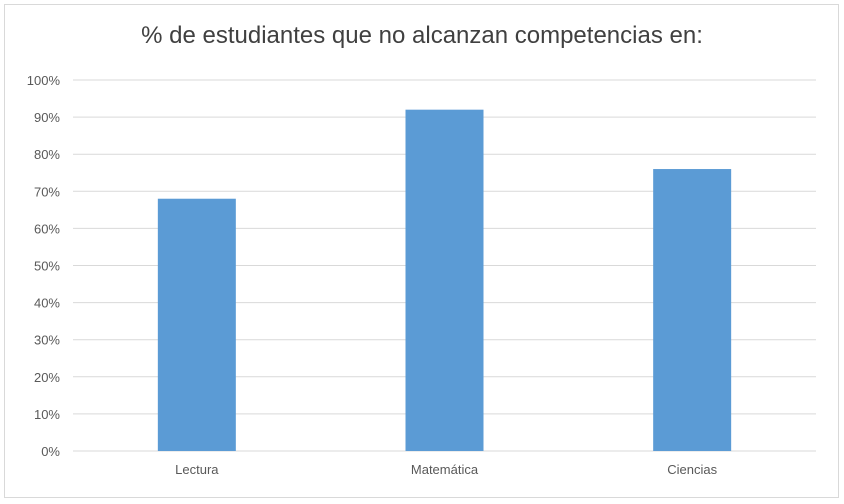  Describe the element at coordinates (692, 469) in the screenshot. I see `x-tick-label: Ciencias` at that location.